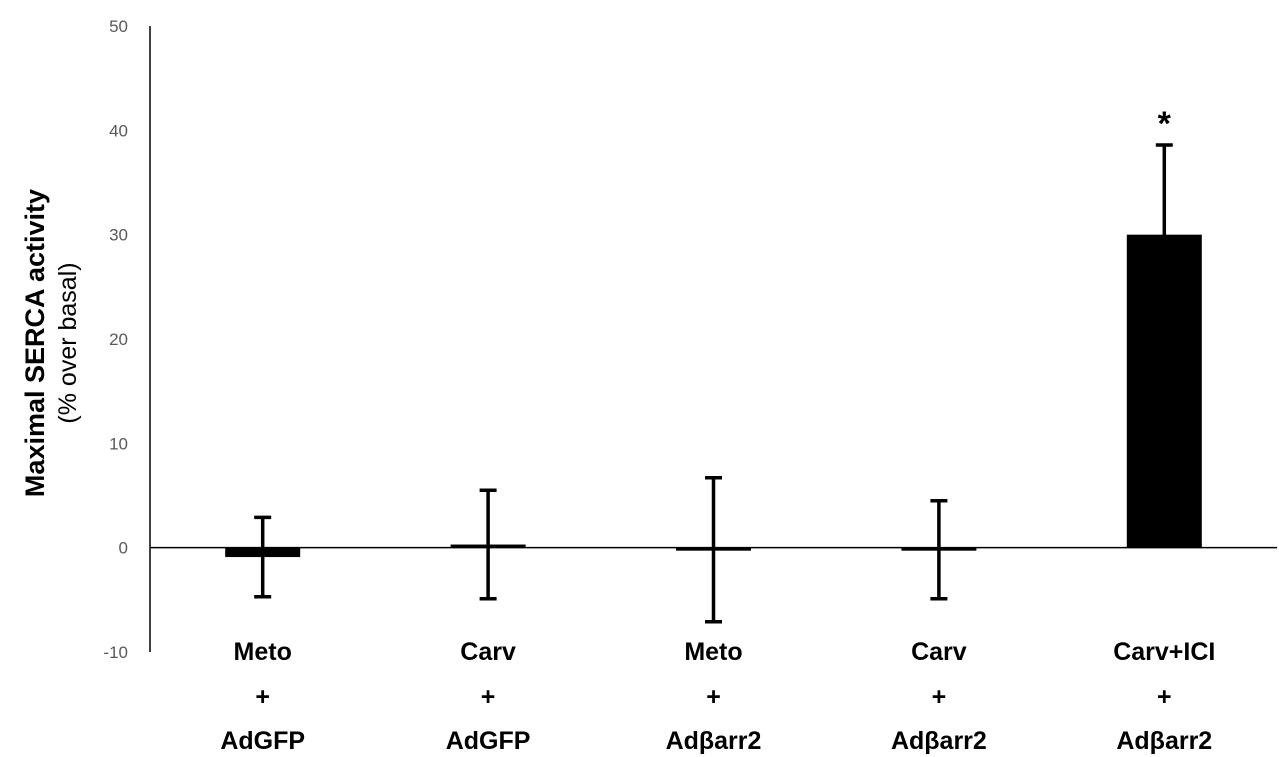 The image size is (1279, 757). I want to click on y-tick-label: 0, so click(123, 548).